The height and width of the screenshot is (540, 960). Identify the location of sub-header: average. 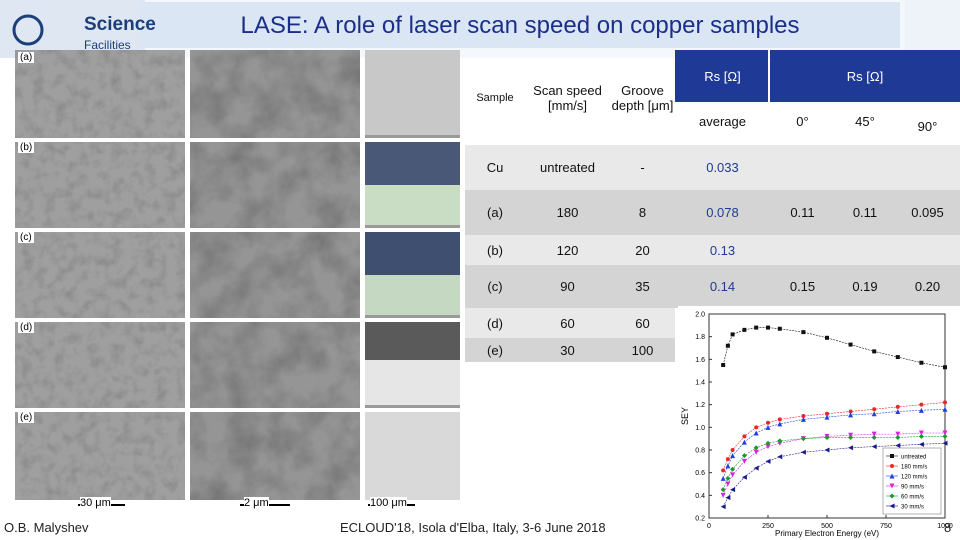
(722, 121).